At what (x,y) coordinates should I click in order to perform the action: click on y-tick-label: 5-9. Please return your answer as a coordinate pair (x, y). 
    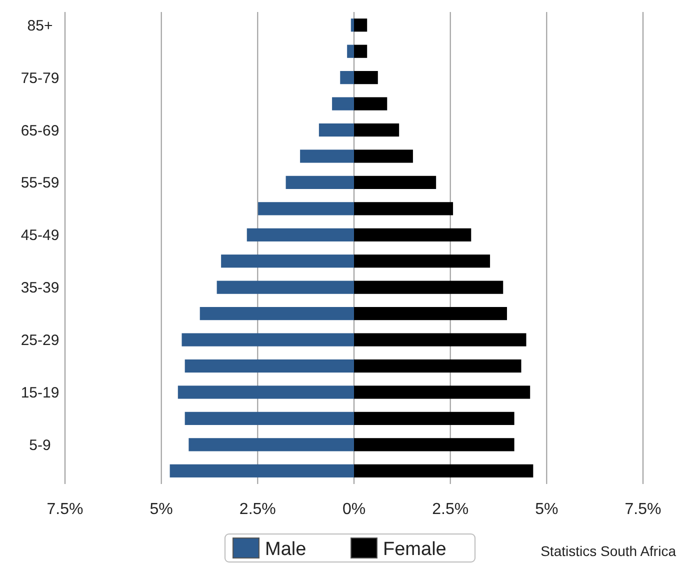
    Looking at the image, I should click on (40, 445).